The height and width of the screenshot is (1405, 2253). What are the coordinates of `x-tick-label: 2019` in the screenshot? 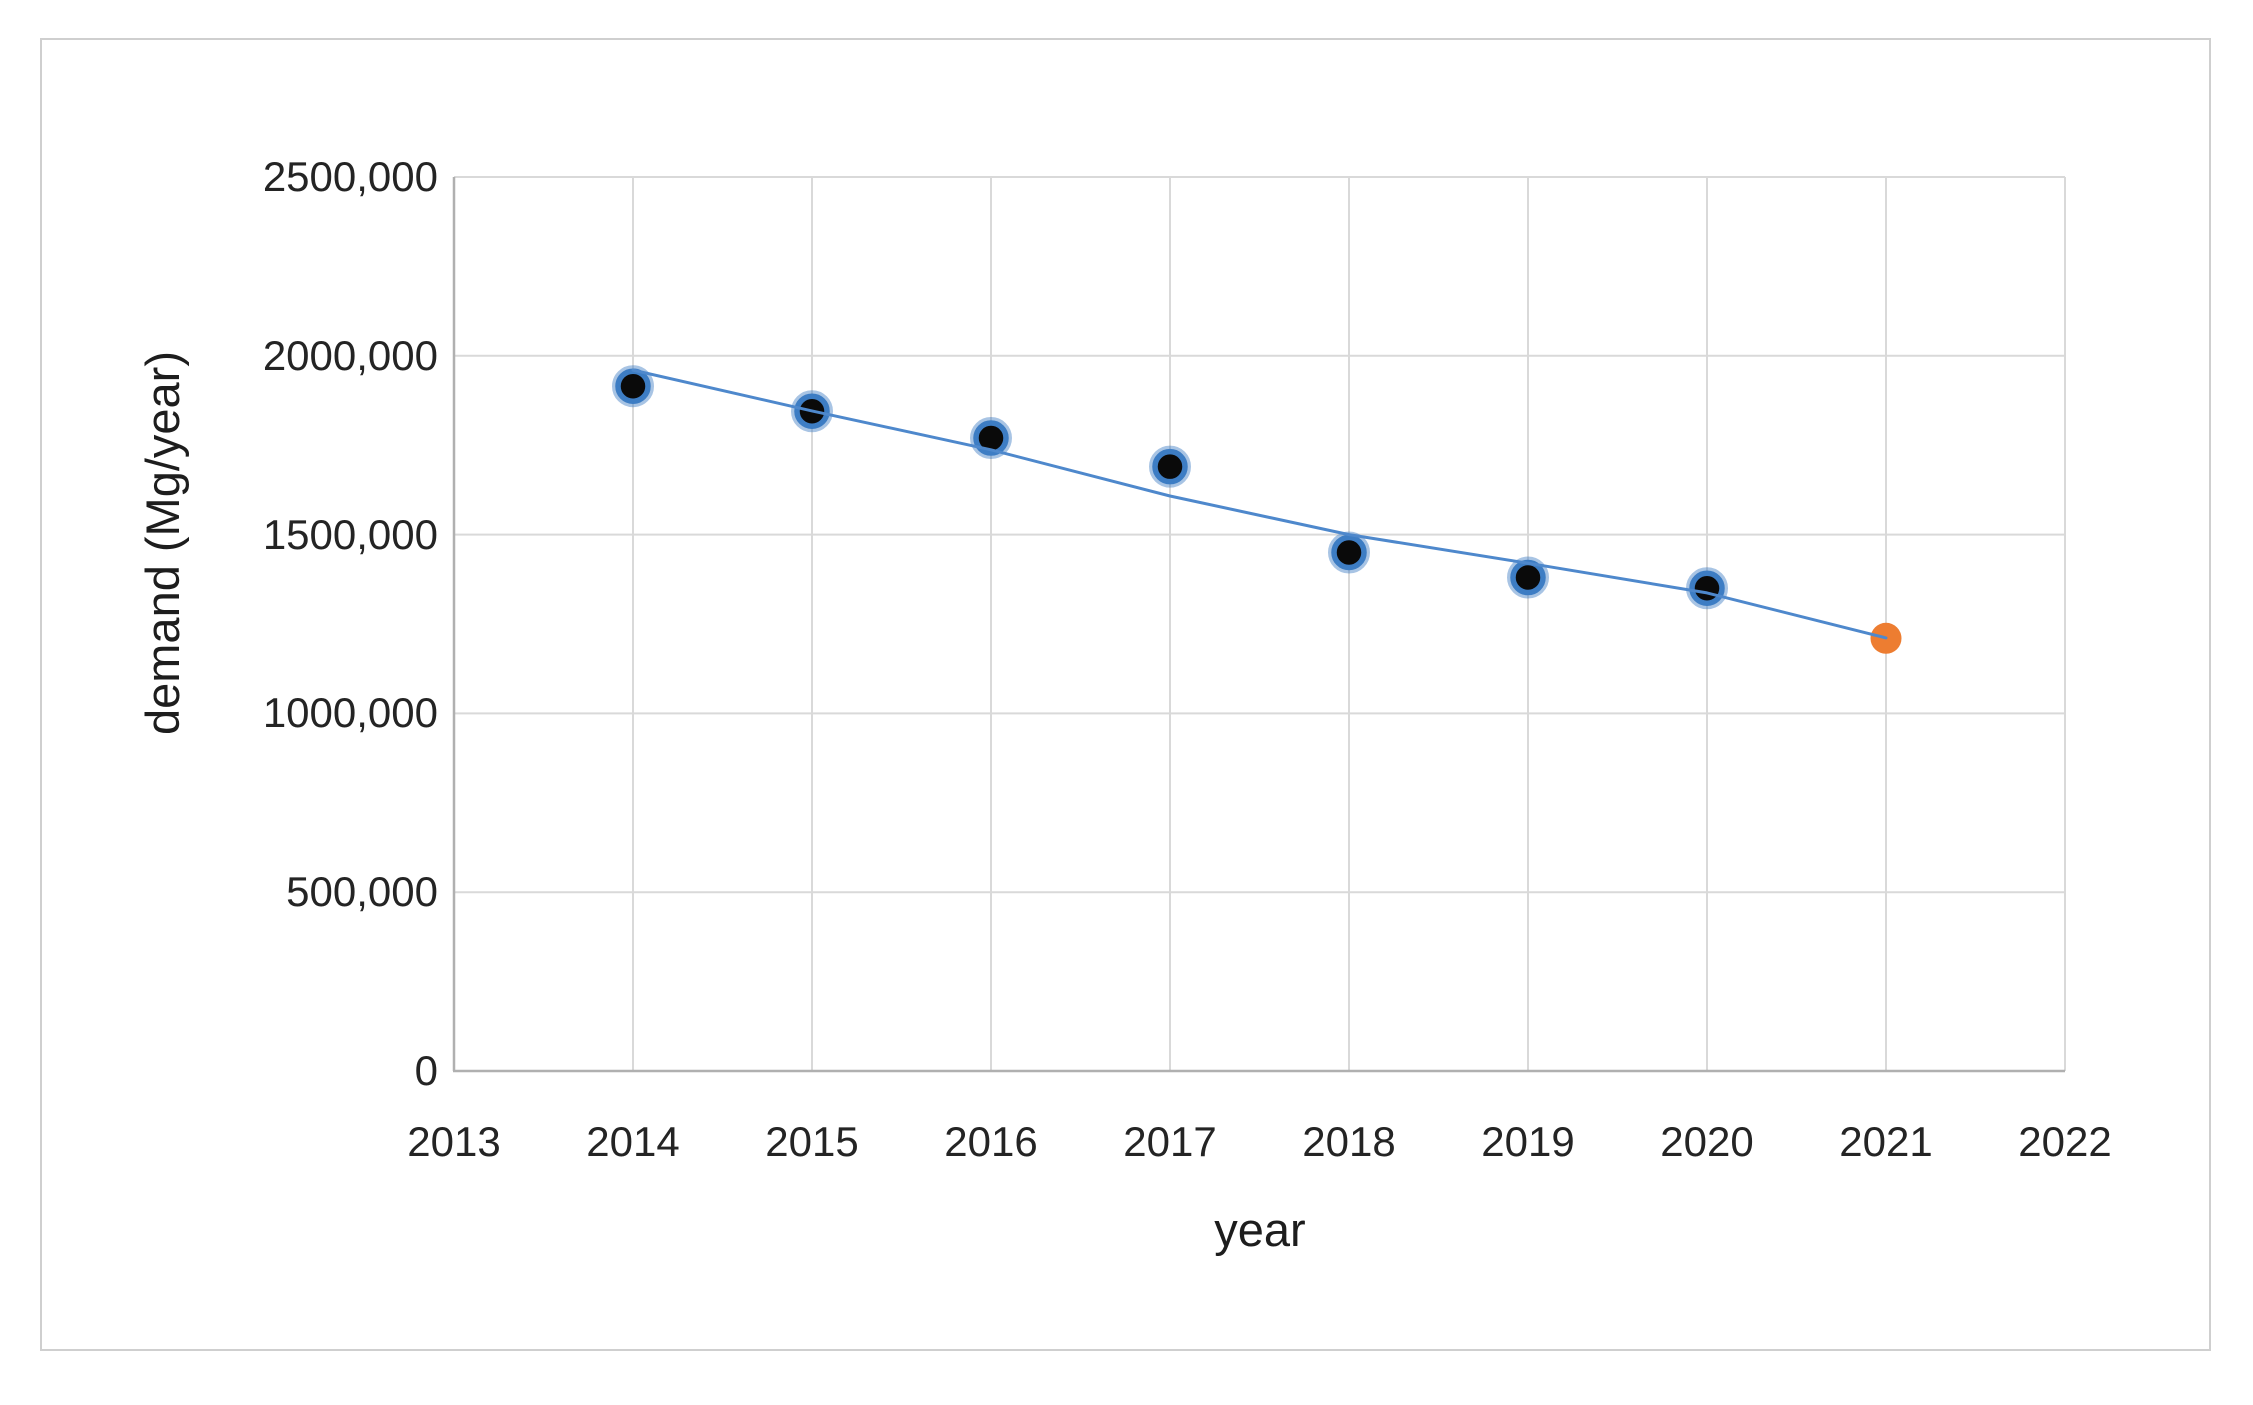 It's located at (1528, 1141).